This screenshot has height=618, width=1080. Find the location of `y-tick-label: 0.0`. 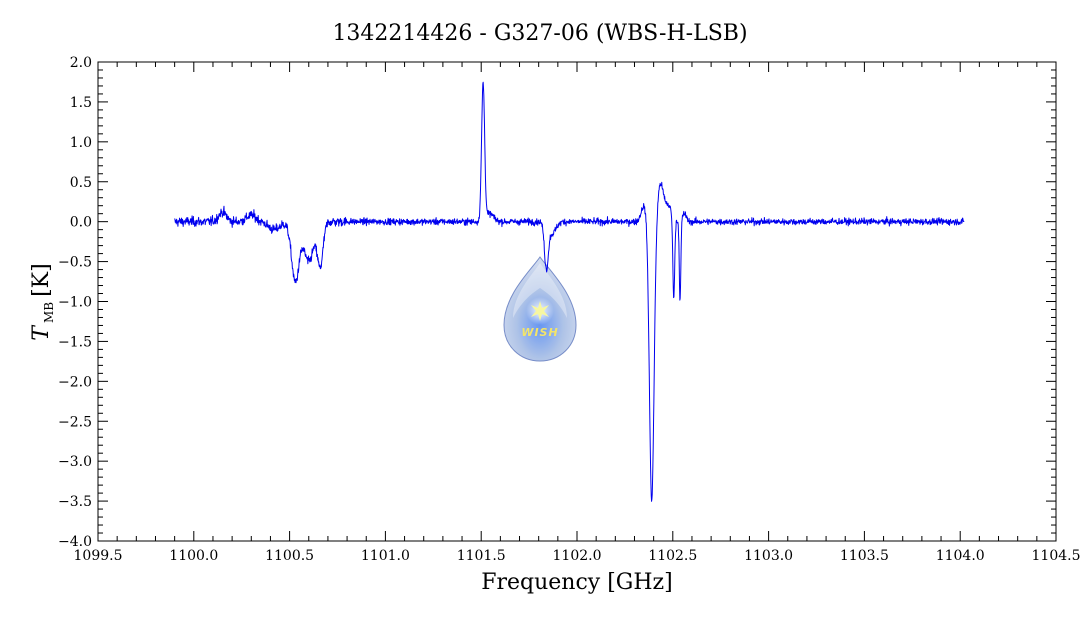

y-tick-label: 0.0 is located at coordinates (81, 223).